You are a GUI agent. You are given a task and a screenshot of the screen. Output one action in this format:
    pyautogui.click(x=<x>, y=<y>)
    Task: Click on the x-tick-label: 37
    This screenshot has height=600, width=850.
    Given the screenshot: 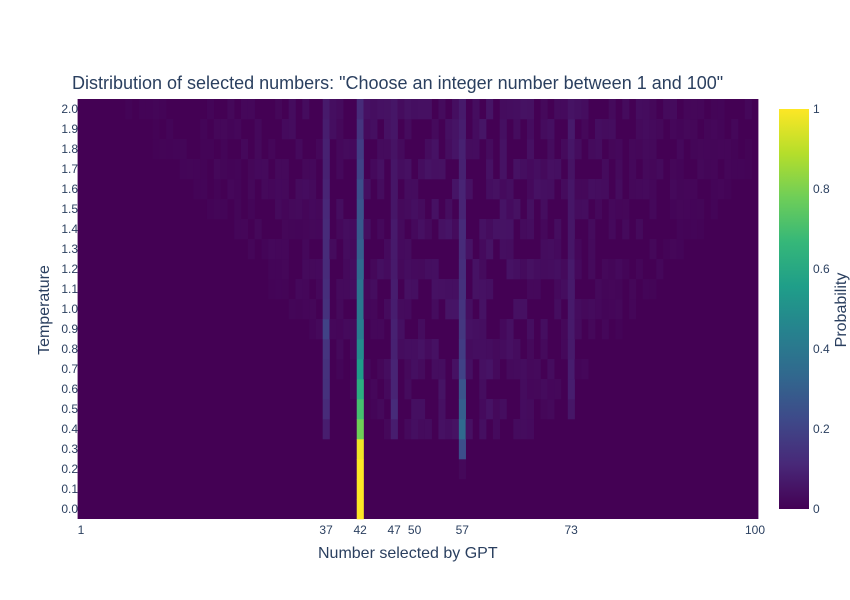 What is the action you would take?
    pyautogui.click(x=326, y=530)
    